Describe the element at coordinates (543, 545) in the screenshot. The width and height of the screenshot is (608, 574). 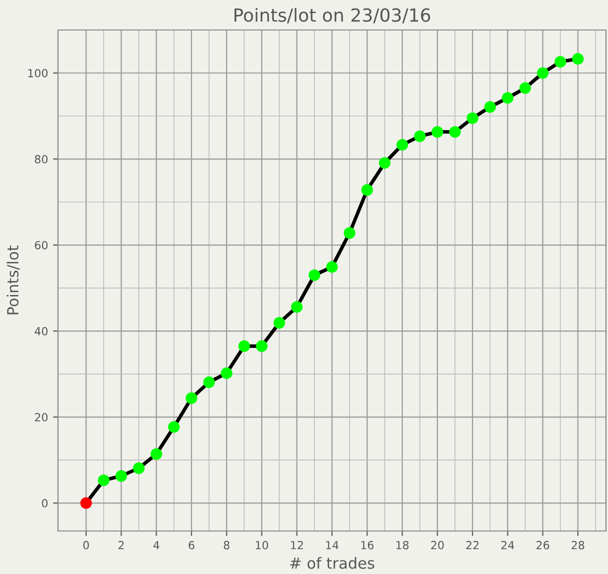
I see `x-tick-label: 26` at that location.